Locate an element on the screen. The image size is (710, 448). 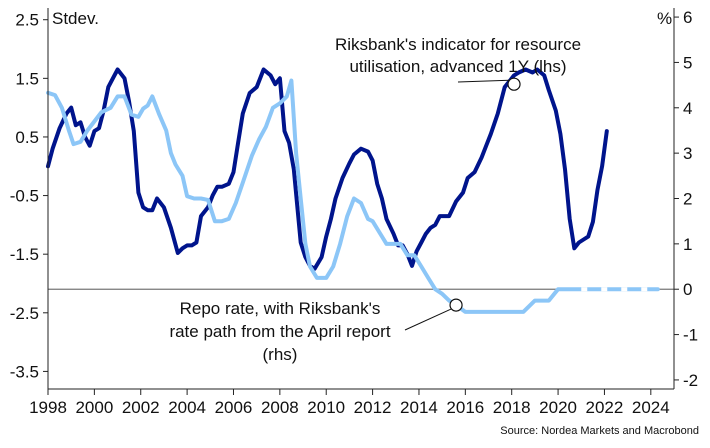
annotation-label-resource: utilisation, advanced 1Y (lhs) is located at coordinates (457, 66).